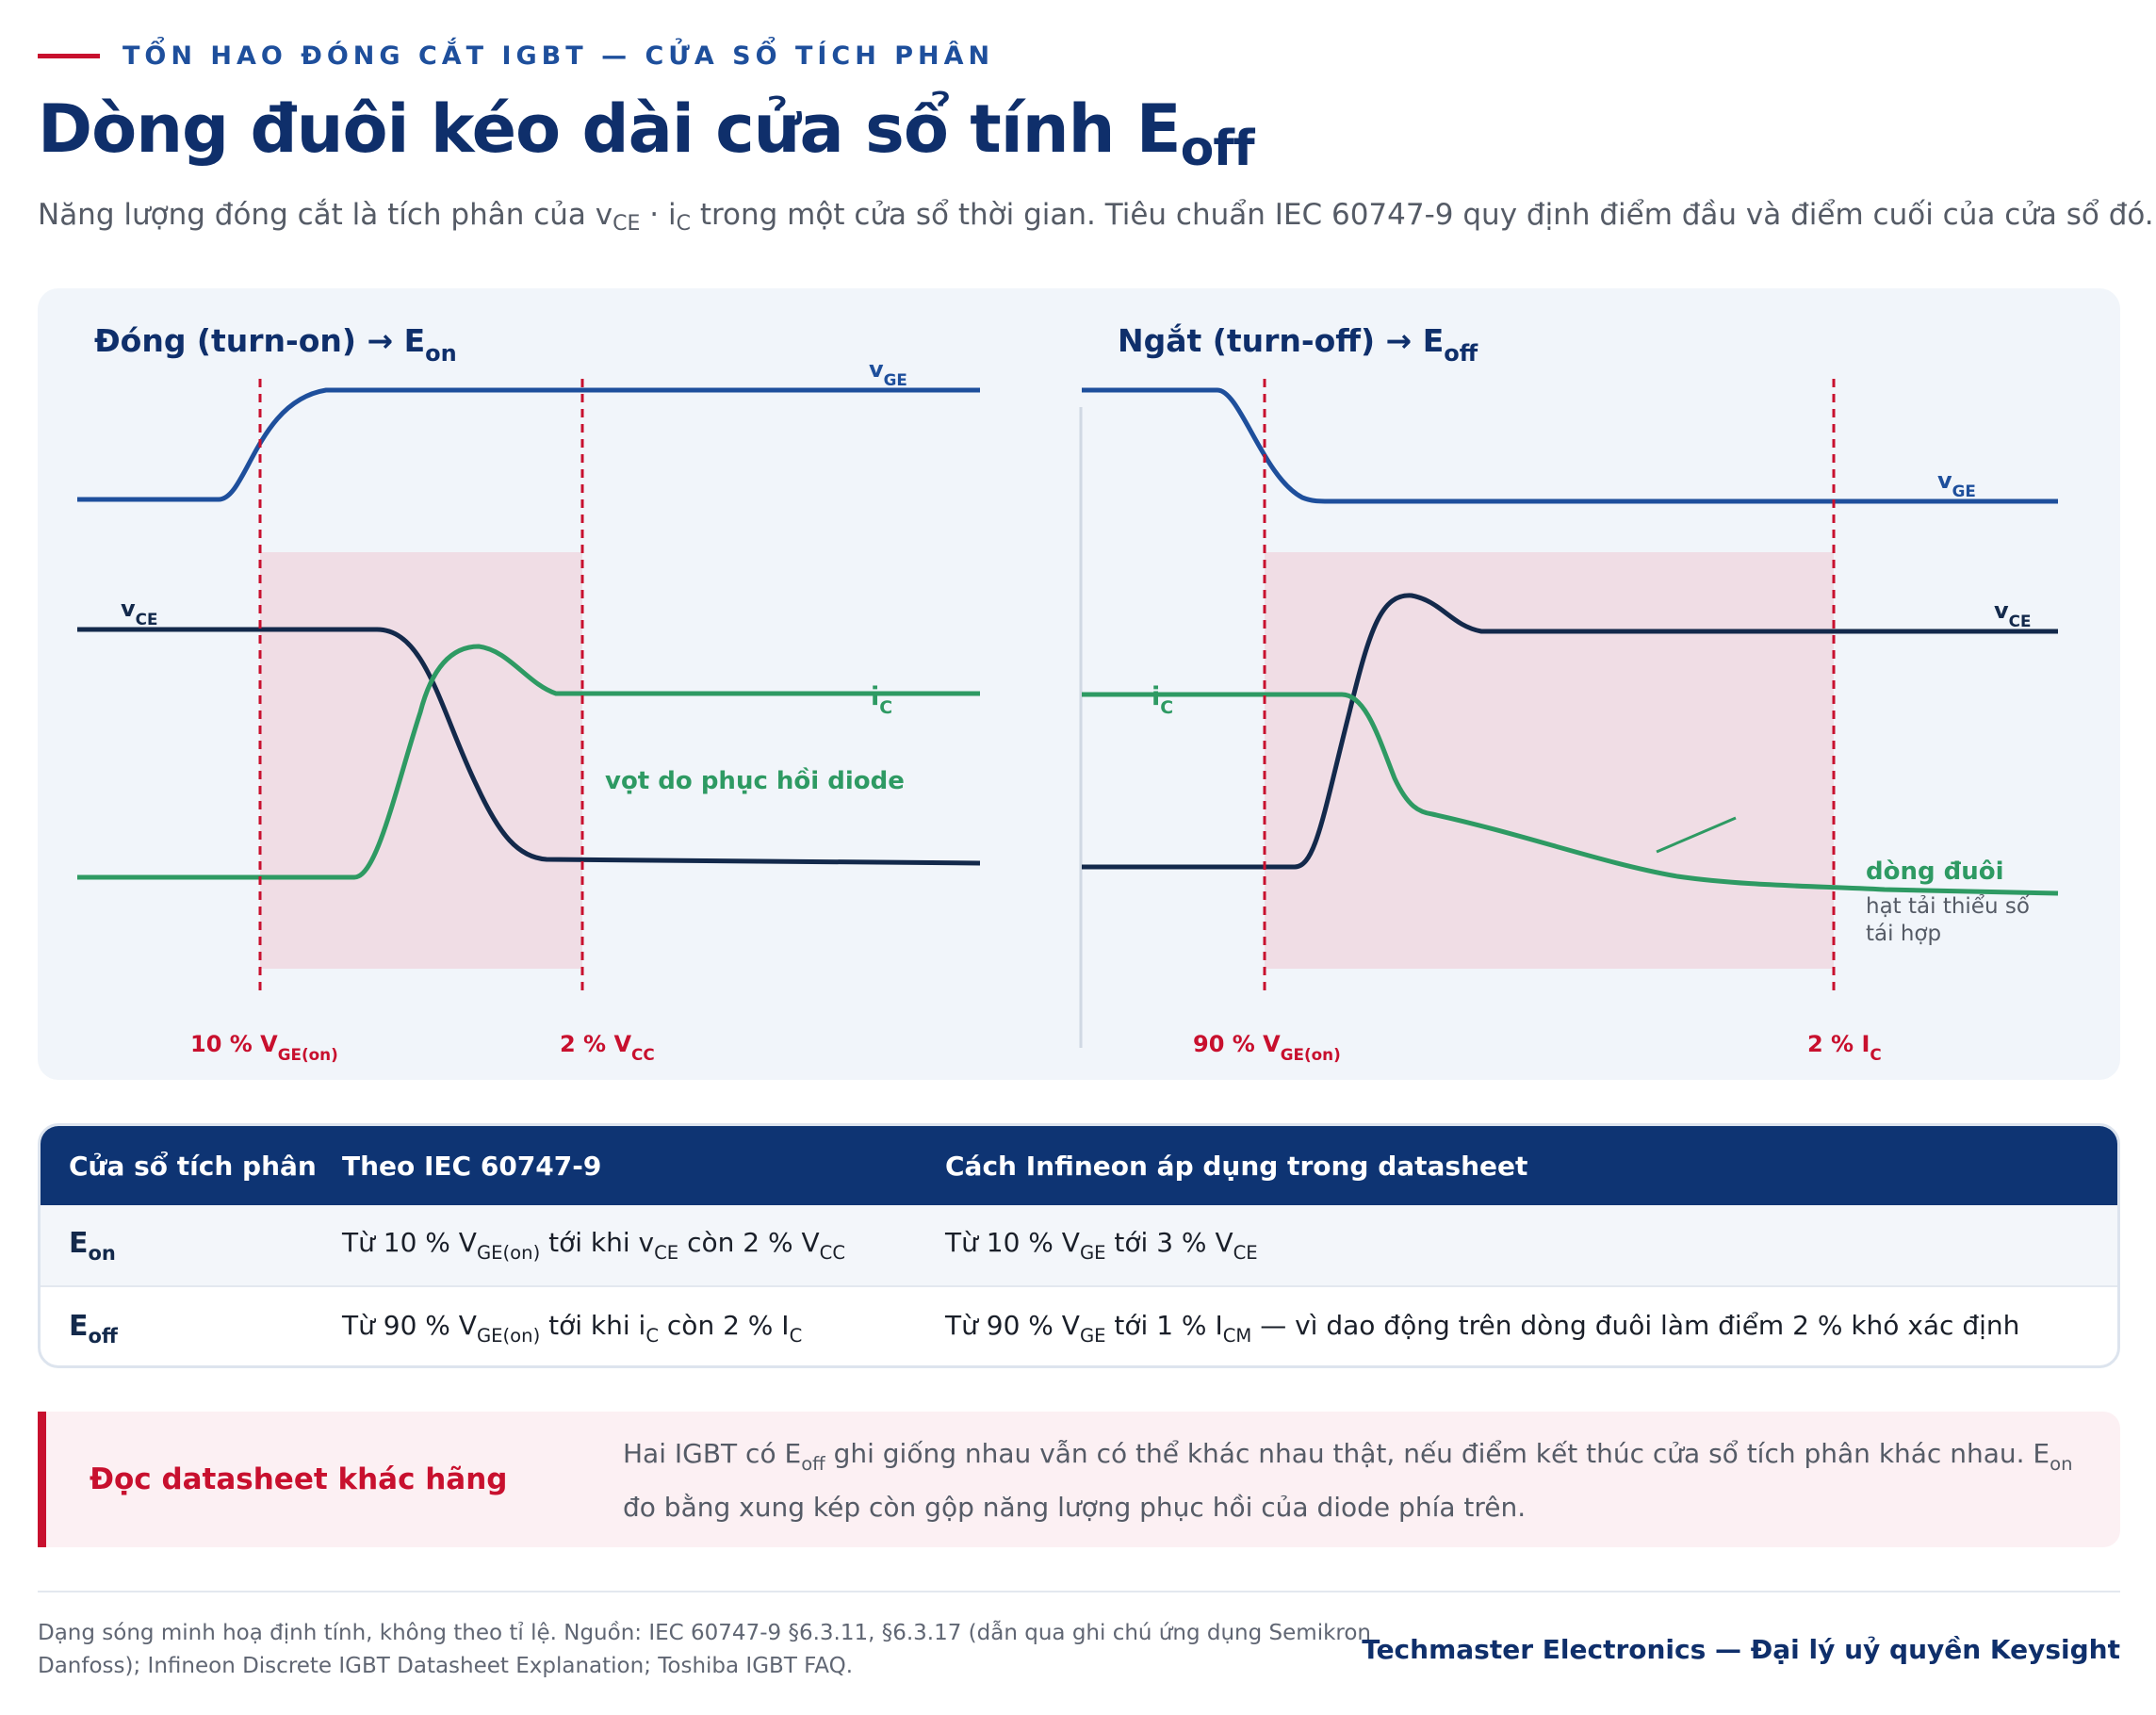  What do you see at coordinates (264, 1047) in the screenshot?
I see `turn-on-start-marker-label: 10 % VGE(on)` at bounding box center [264, 1047].